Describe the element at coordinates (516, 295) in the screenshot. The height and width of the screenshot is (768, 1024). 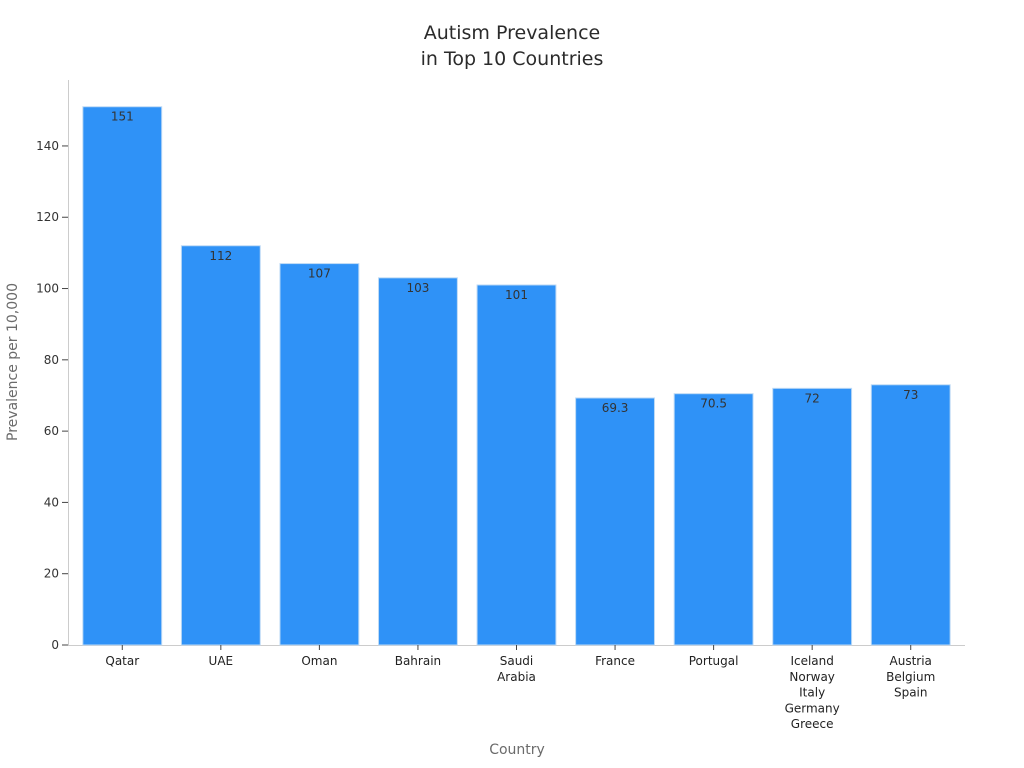
I see `bar-value-label: 101` at that location.